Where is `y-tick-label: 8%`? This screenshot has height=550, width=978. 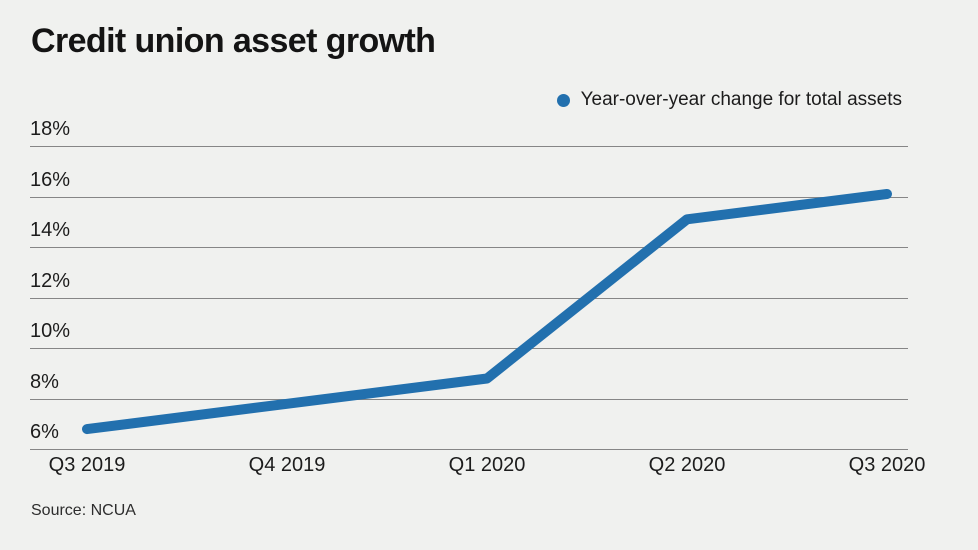
y-tick-label: 8% is located at coordinates (44, 381).